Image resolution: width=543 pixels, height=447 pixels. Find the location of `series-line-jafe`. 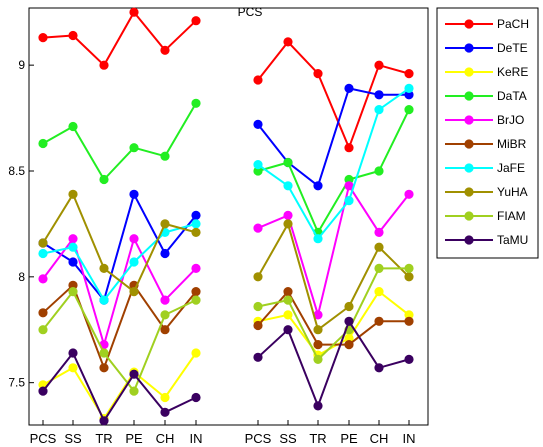

series-line-jafe is located at coordinates (333, 163).